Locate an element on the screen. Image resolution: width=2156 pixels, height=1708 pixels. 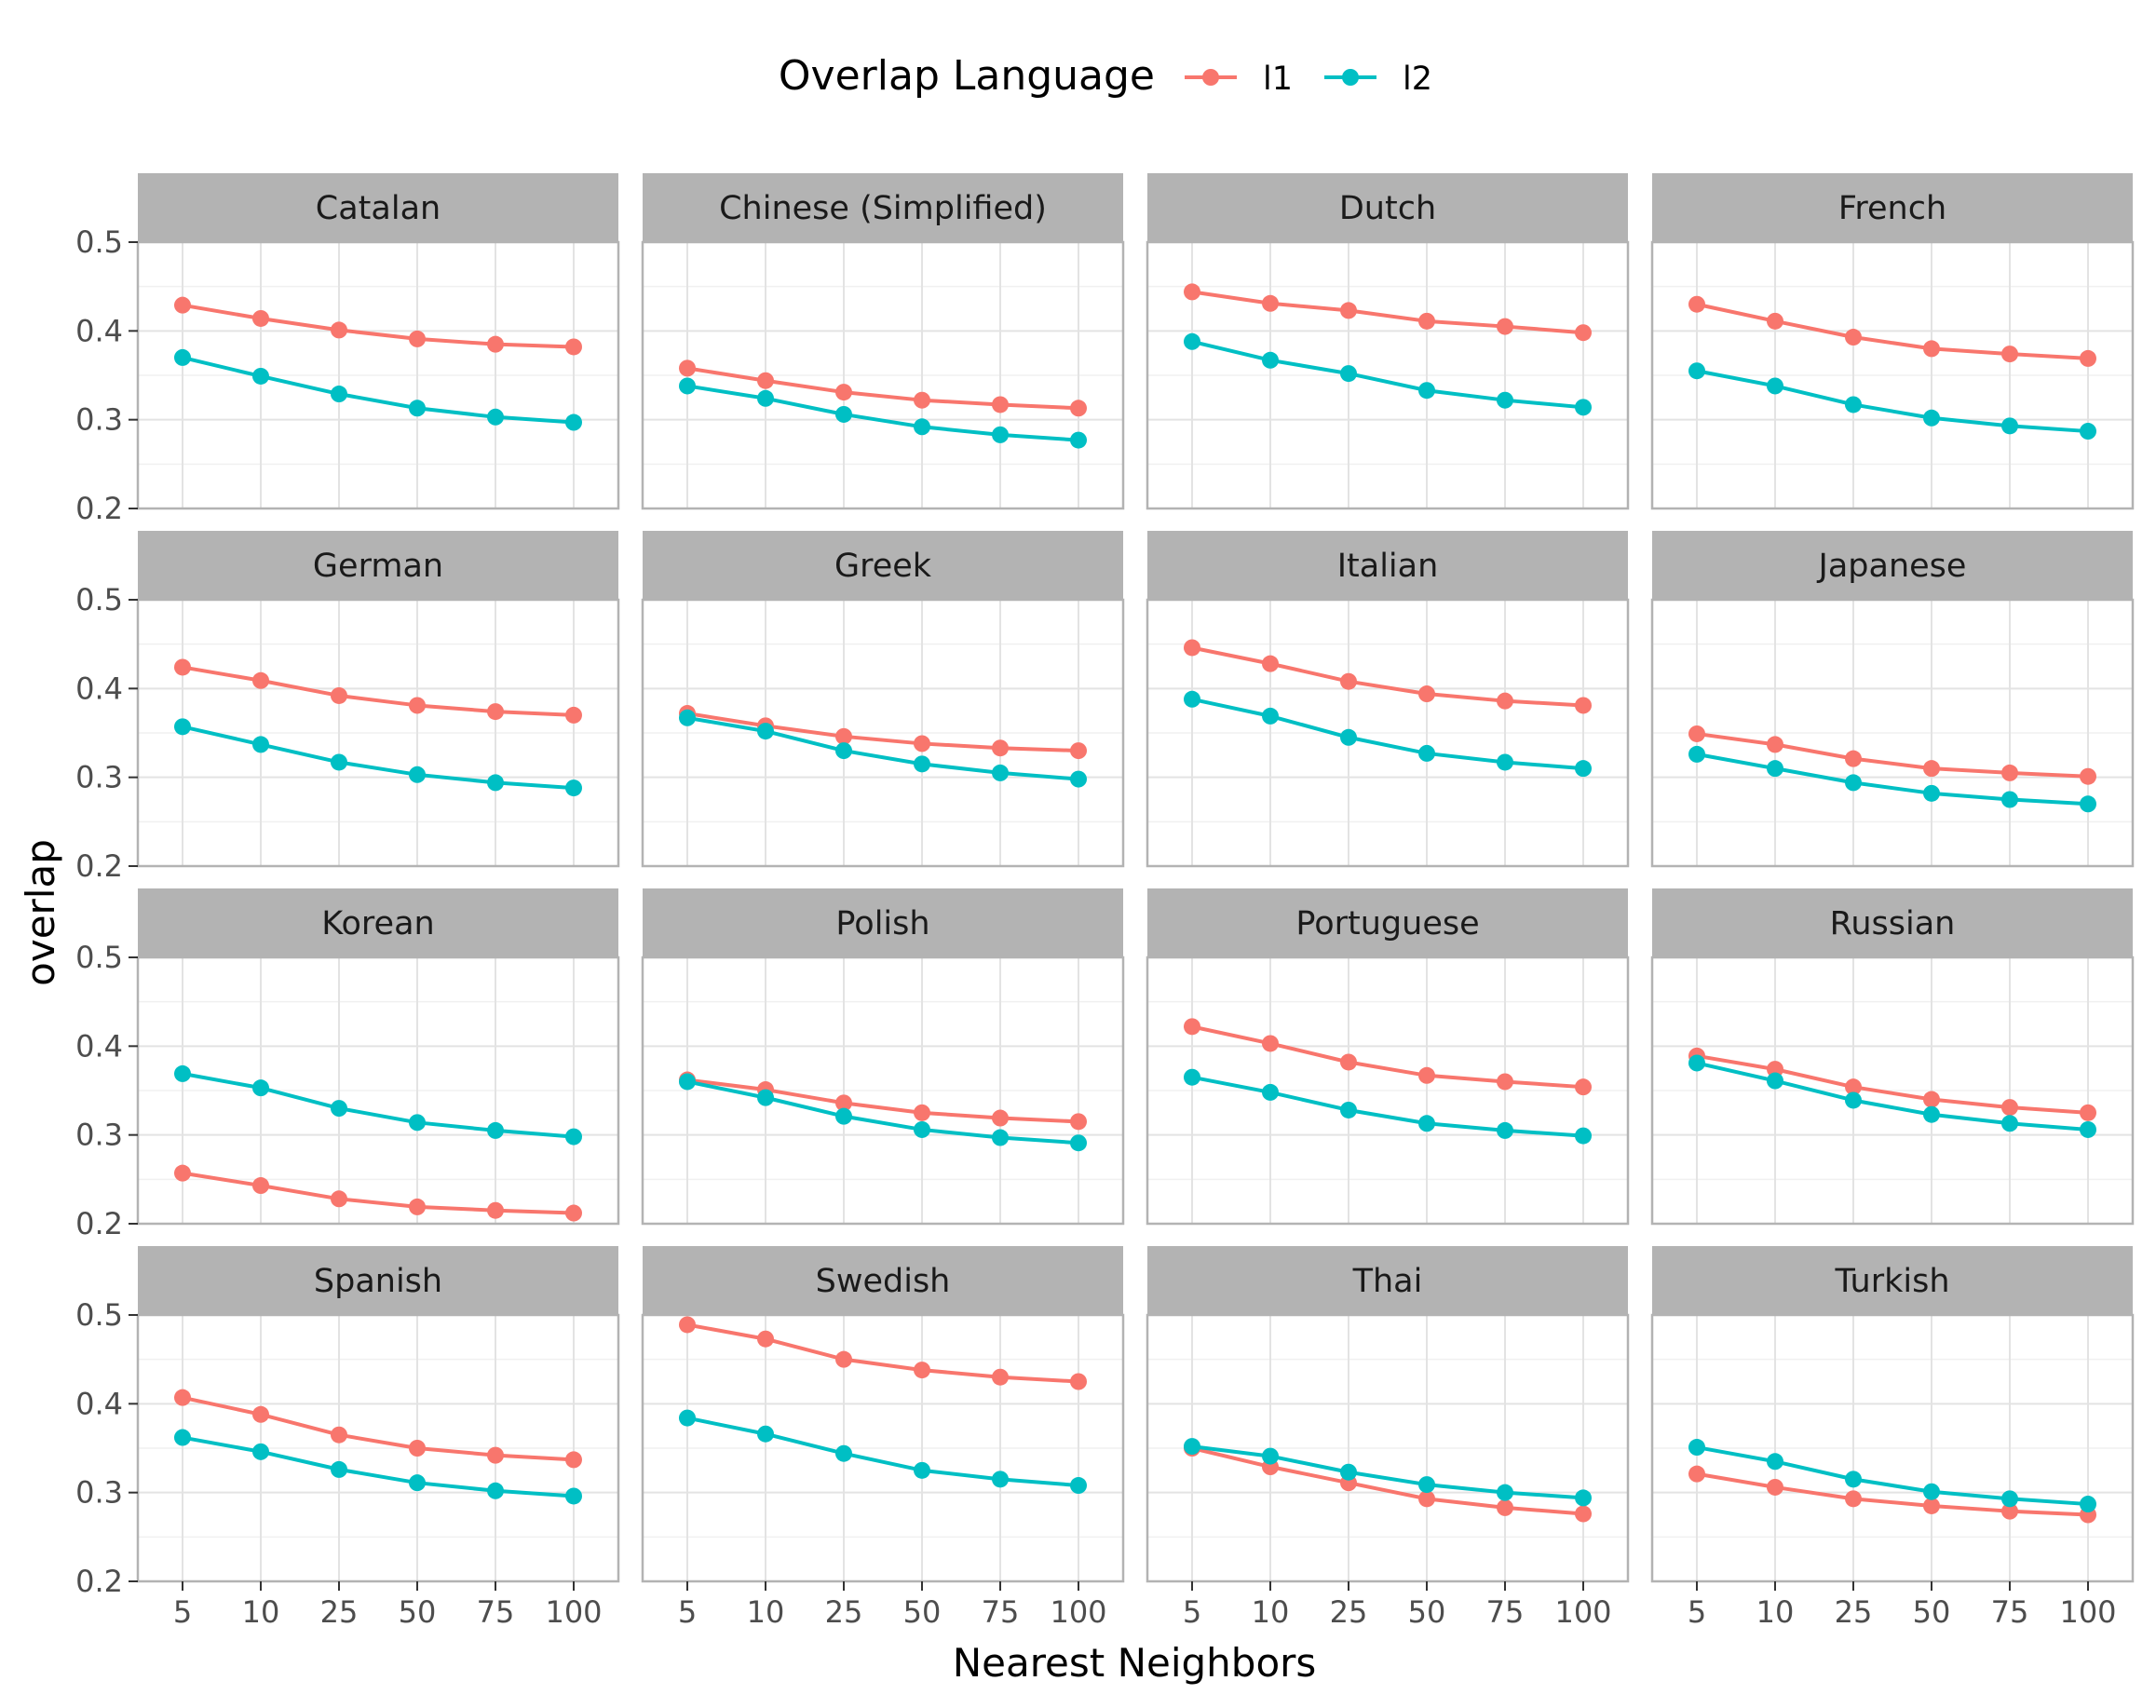
facet-strip-label: Turkish is located at coordinates (1891, 1281).